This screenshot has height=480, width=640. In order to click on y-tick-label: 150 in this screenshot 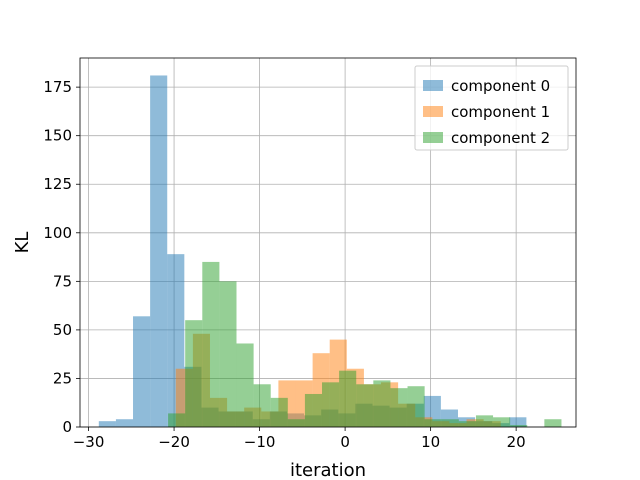, I will do `click(57, 136)`.